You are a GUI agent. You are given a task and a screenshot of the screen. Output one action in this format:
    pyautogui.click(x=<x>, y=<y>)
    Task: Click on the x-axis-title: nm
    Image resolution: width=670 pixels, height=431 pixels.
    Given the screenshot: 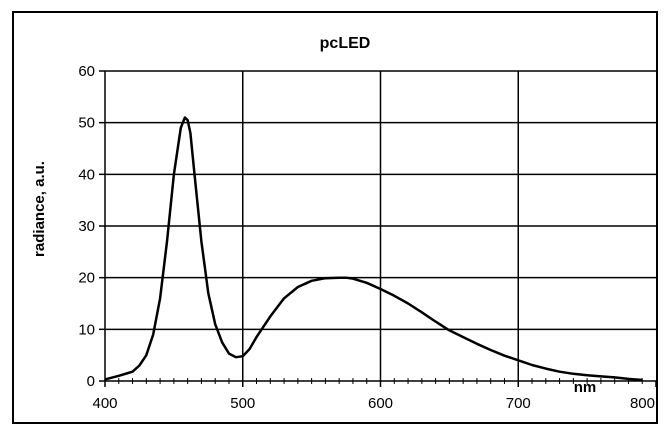 What is the action you would take?
    pyautogui.click(x=585, y=387)
    